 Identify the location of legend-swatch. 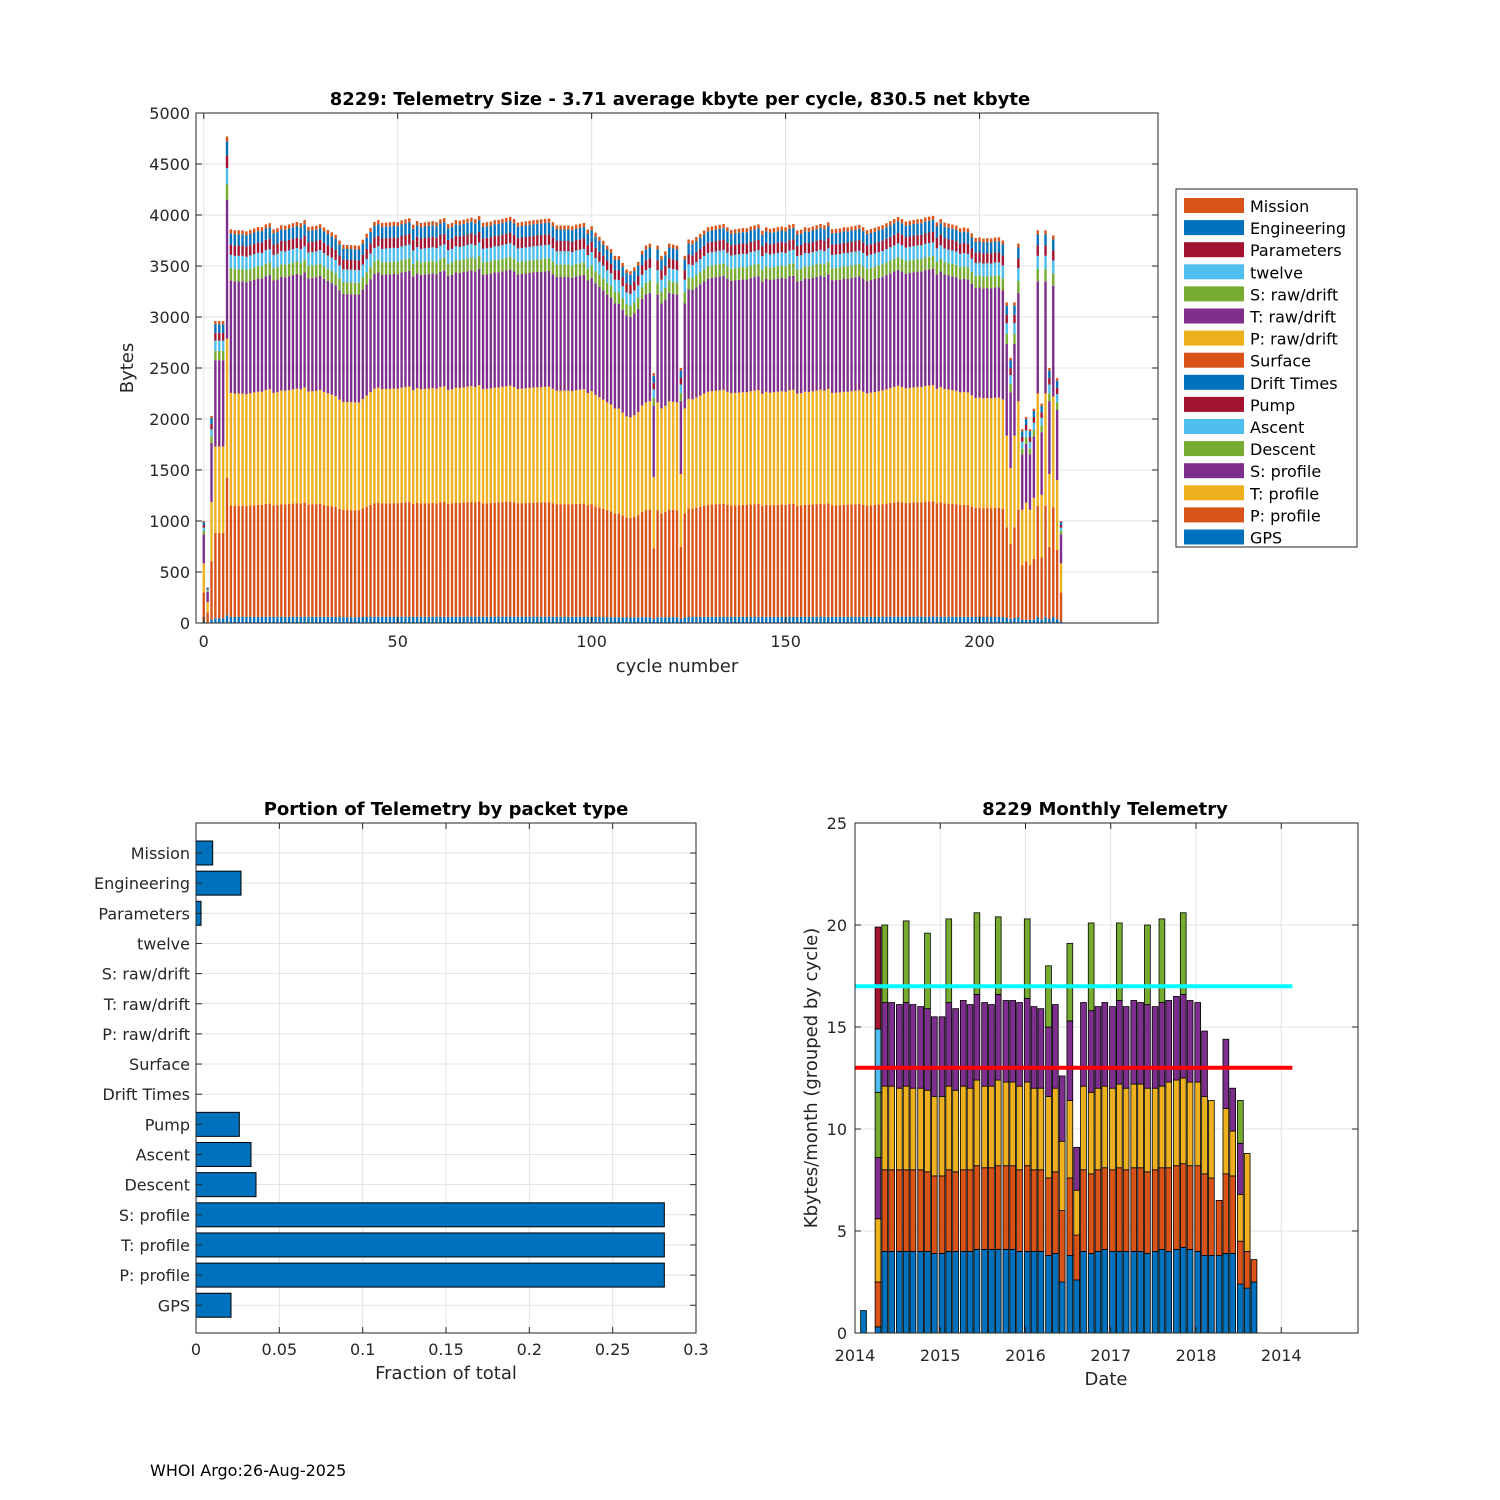
(1214, 449).